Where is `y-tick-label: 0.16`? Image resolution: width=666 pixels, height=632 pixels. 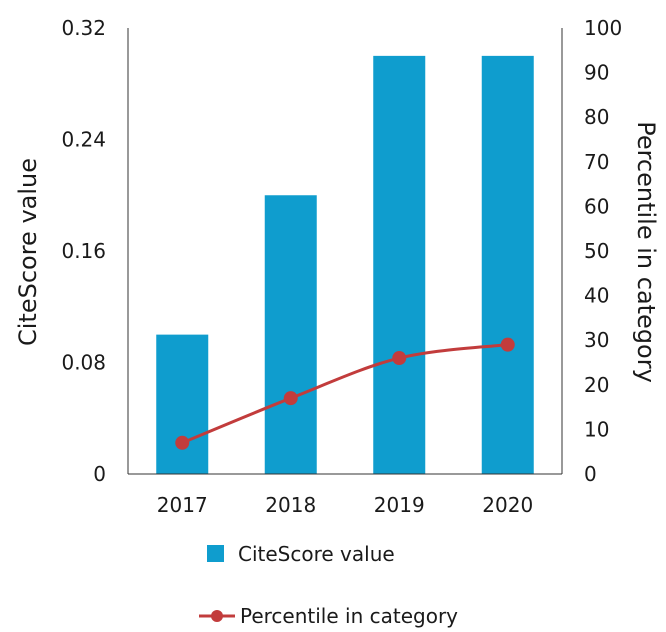
y-tick-label: 0.16 is located at coordinates (83, 251).